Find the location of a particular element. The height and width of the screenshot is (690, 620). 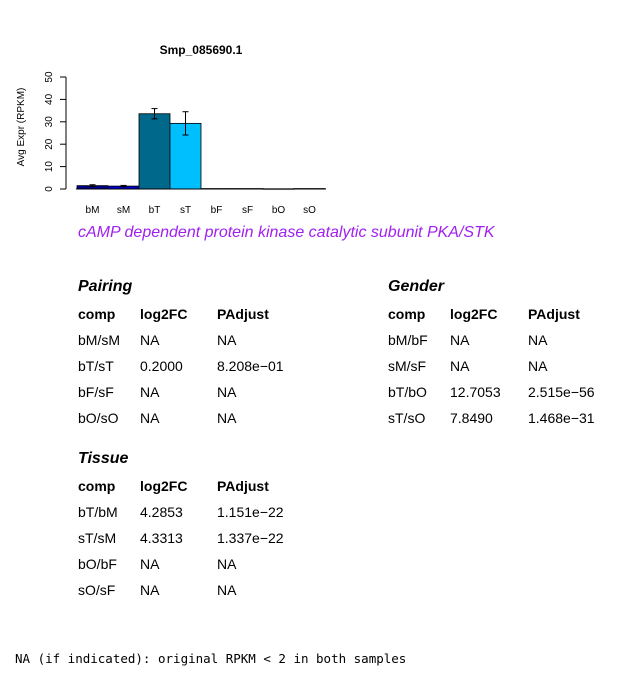

gender-header-comp: comp is located at coordinates (407, 314).